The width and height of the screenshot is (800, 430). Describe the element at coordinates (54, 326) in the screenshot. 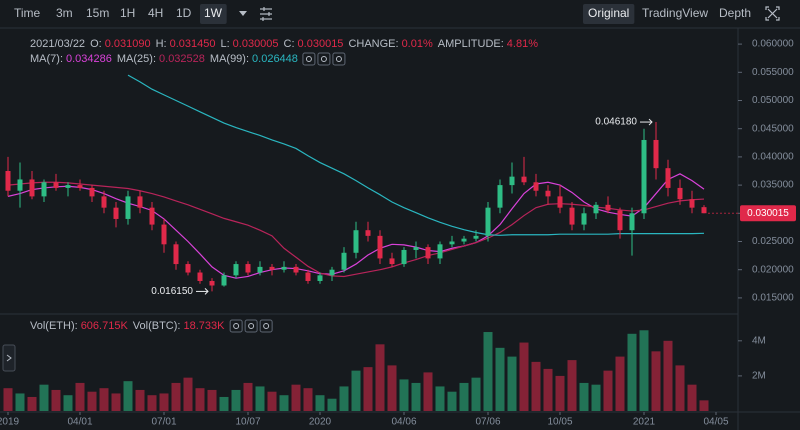

I see `volume-label: Vol(ETH):` at that location.